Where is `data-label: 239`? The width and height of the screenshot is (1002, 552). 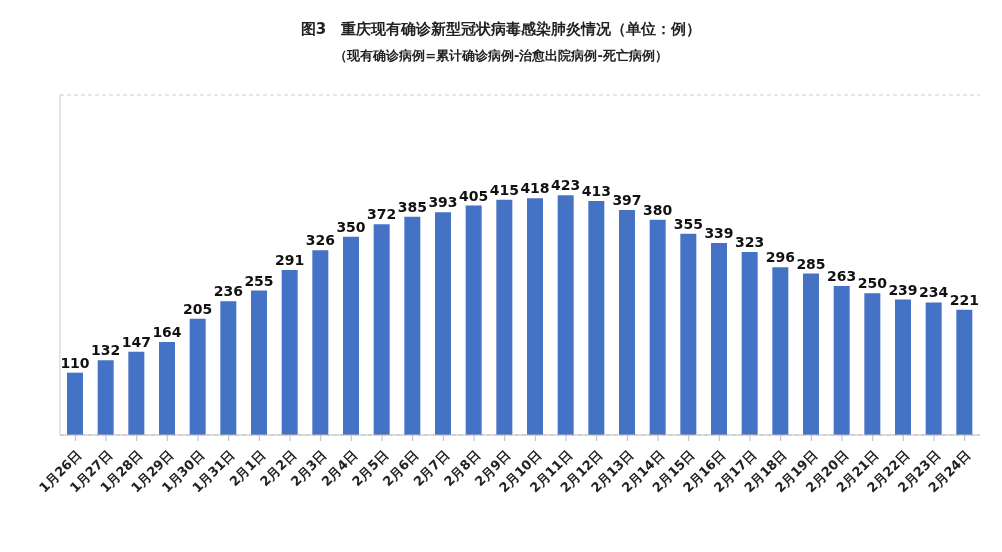
data-label: 239 is located at coordinates (903, 289).